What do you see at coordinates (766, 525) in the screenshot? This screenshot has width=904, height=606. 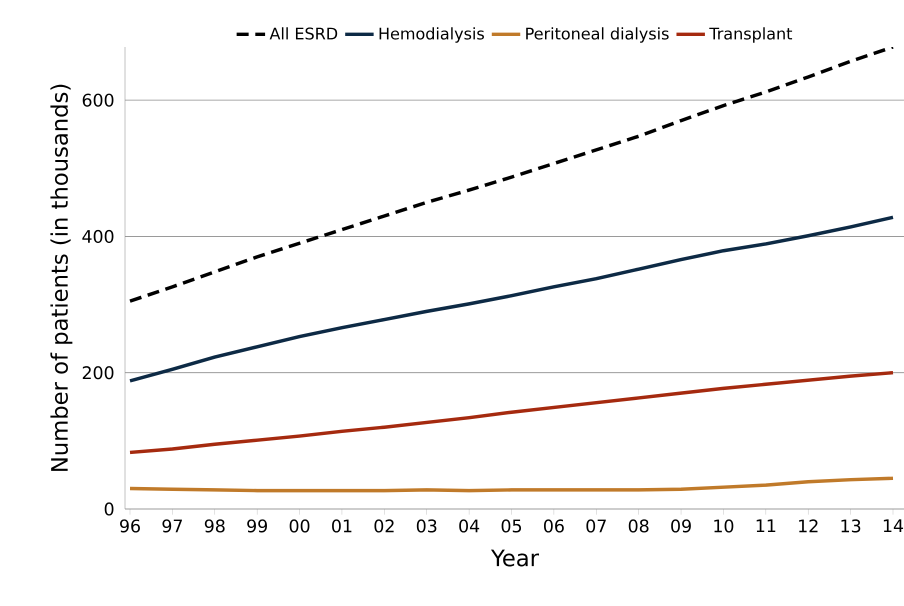 I see `x-tick-label: 11` at bounding box center [766, 525].